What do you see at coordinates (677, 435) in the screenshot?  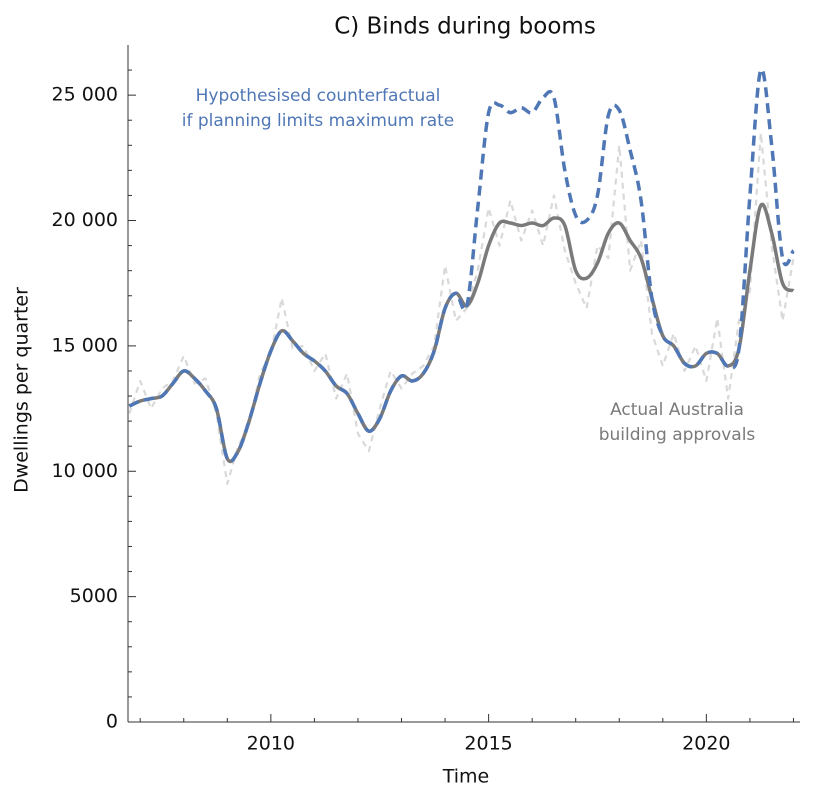 I see `annotation: building approvals` at bounding box center [677, 435].